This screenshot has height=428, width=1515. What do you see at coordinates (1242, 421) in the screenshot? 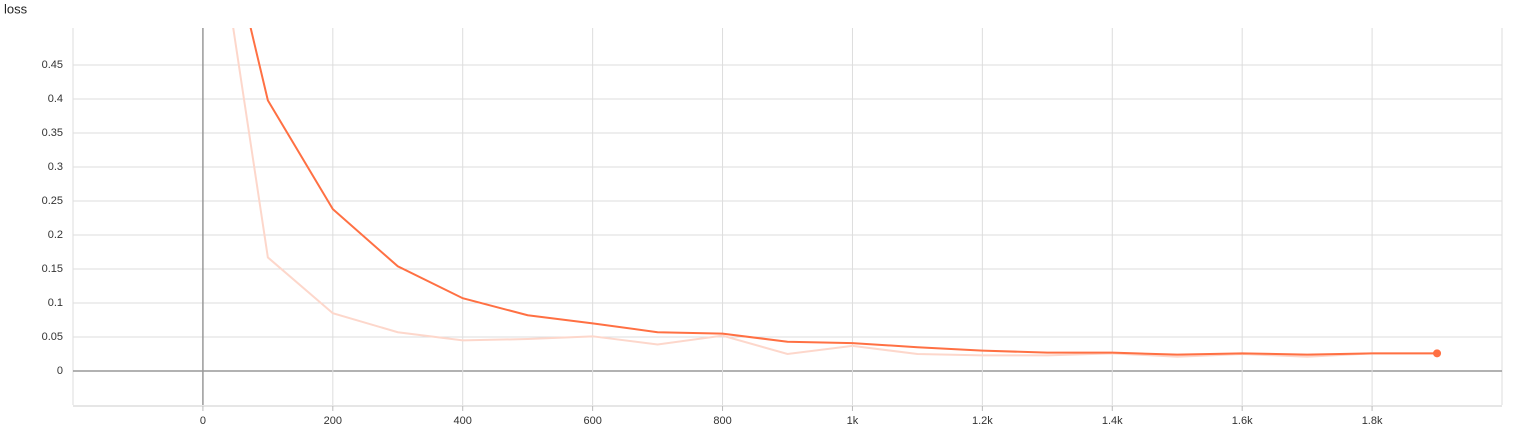
I see `x-tick-label: 1.6k` at bounding box center [1242, 421].